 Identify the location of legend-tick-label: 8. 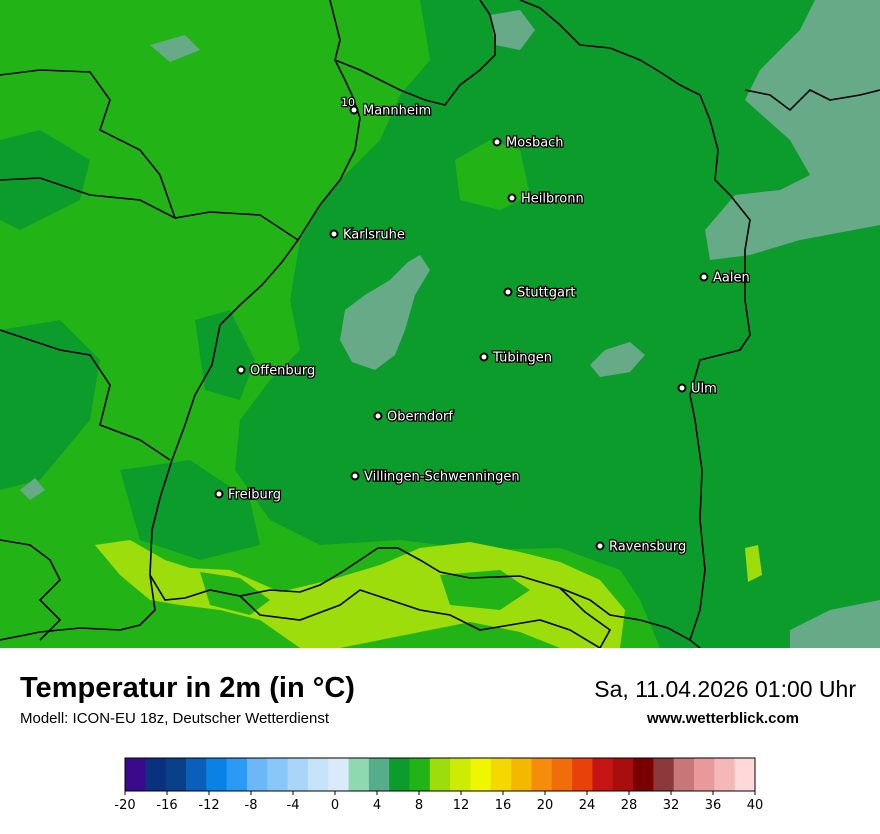
(419, 805).